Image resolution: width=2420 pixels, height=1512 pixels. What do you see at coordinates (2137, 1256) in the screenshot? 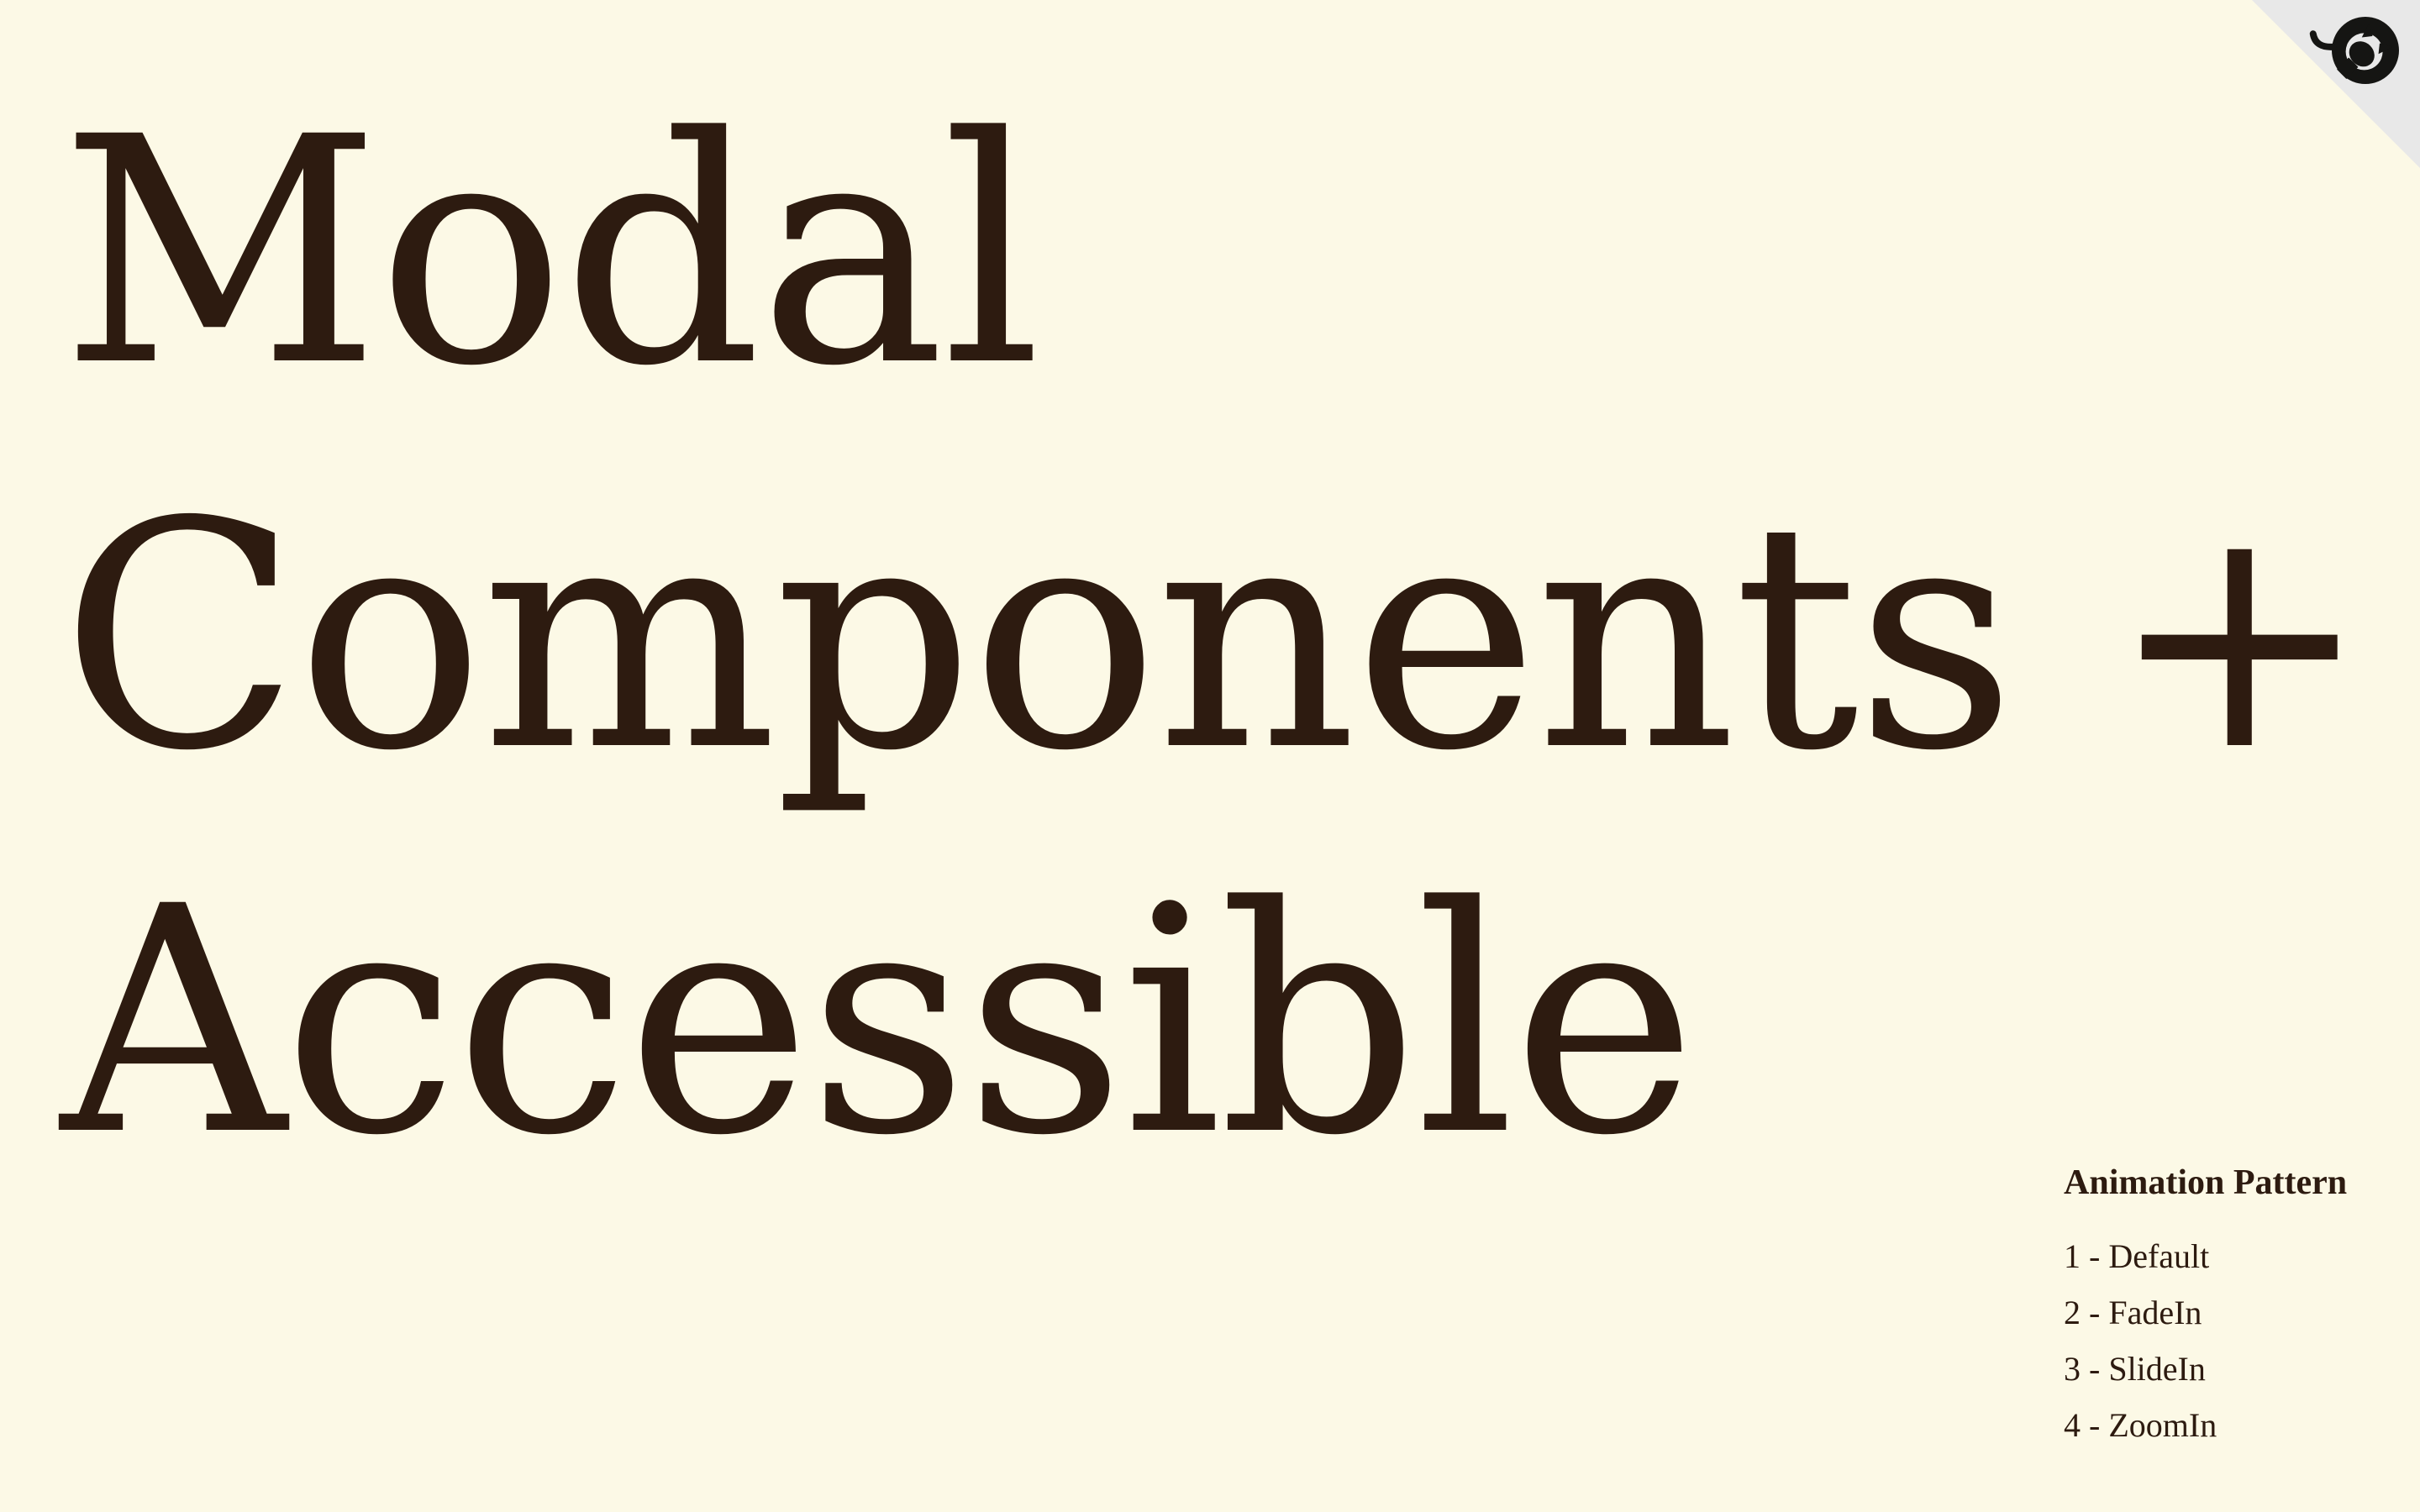
I see `animation-option-default: 1 - Default` at bounding box center [2137, 1256].